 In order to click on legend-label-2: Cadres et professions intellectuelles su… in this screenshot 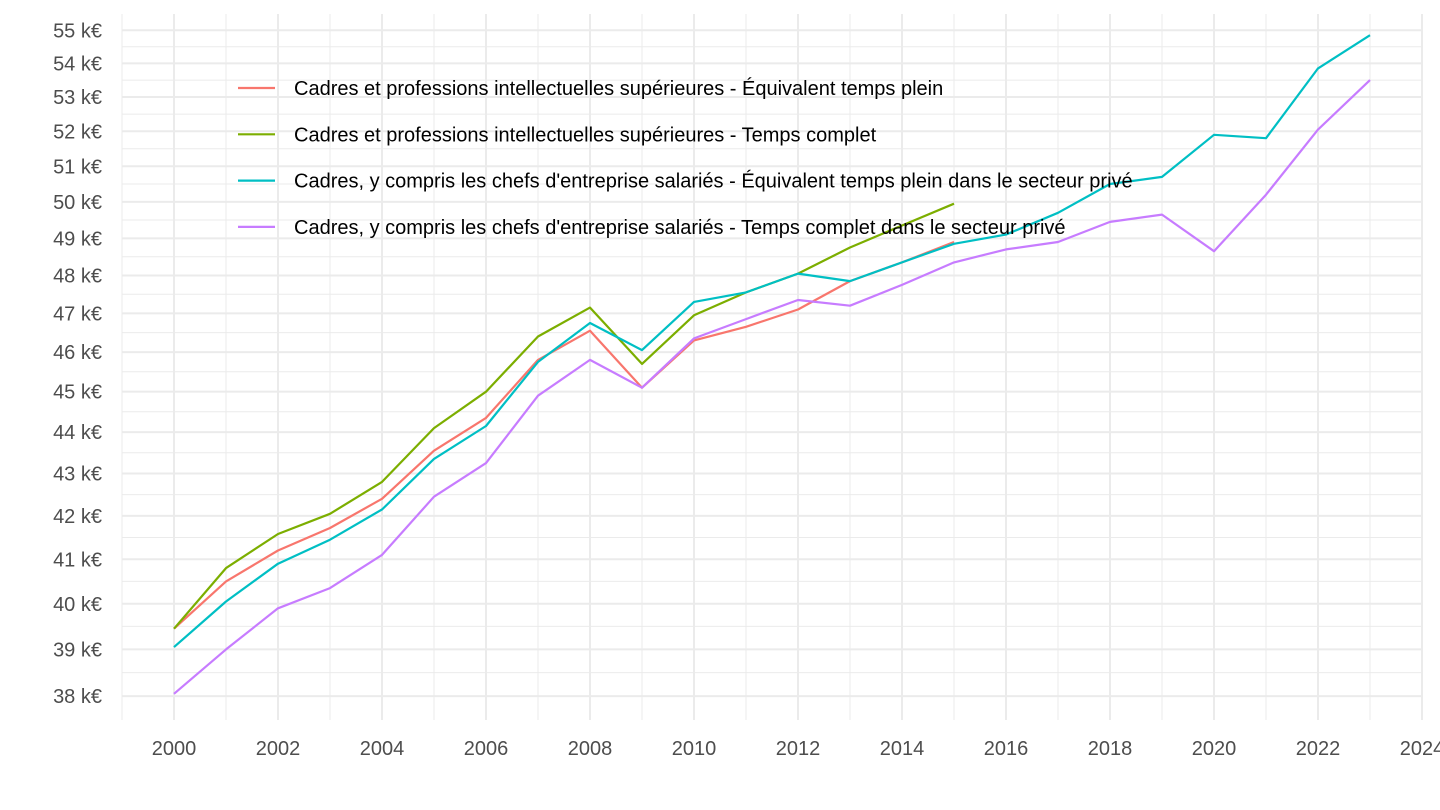, I will do `click(585, 135)`.